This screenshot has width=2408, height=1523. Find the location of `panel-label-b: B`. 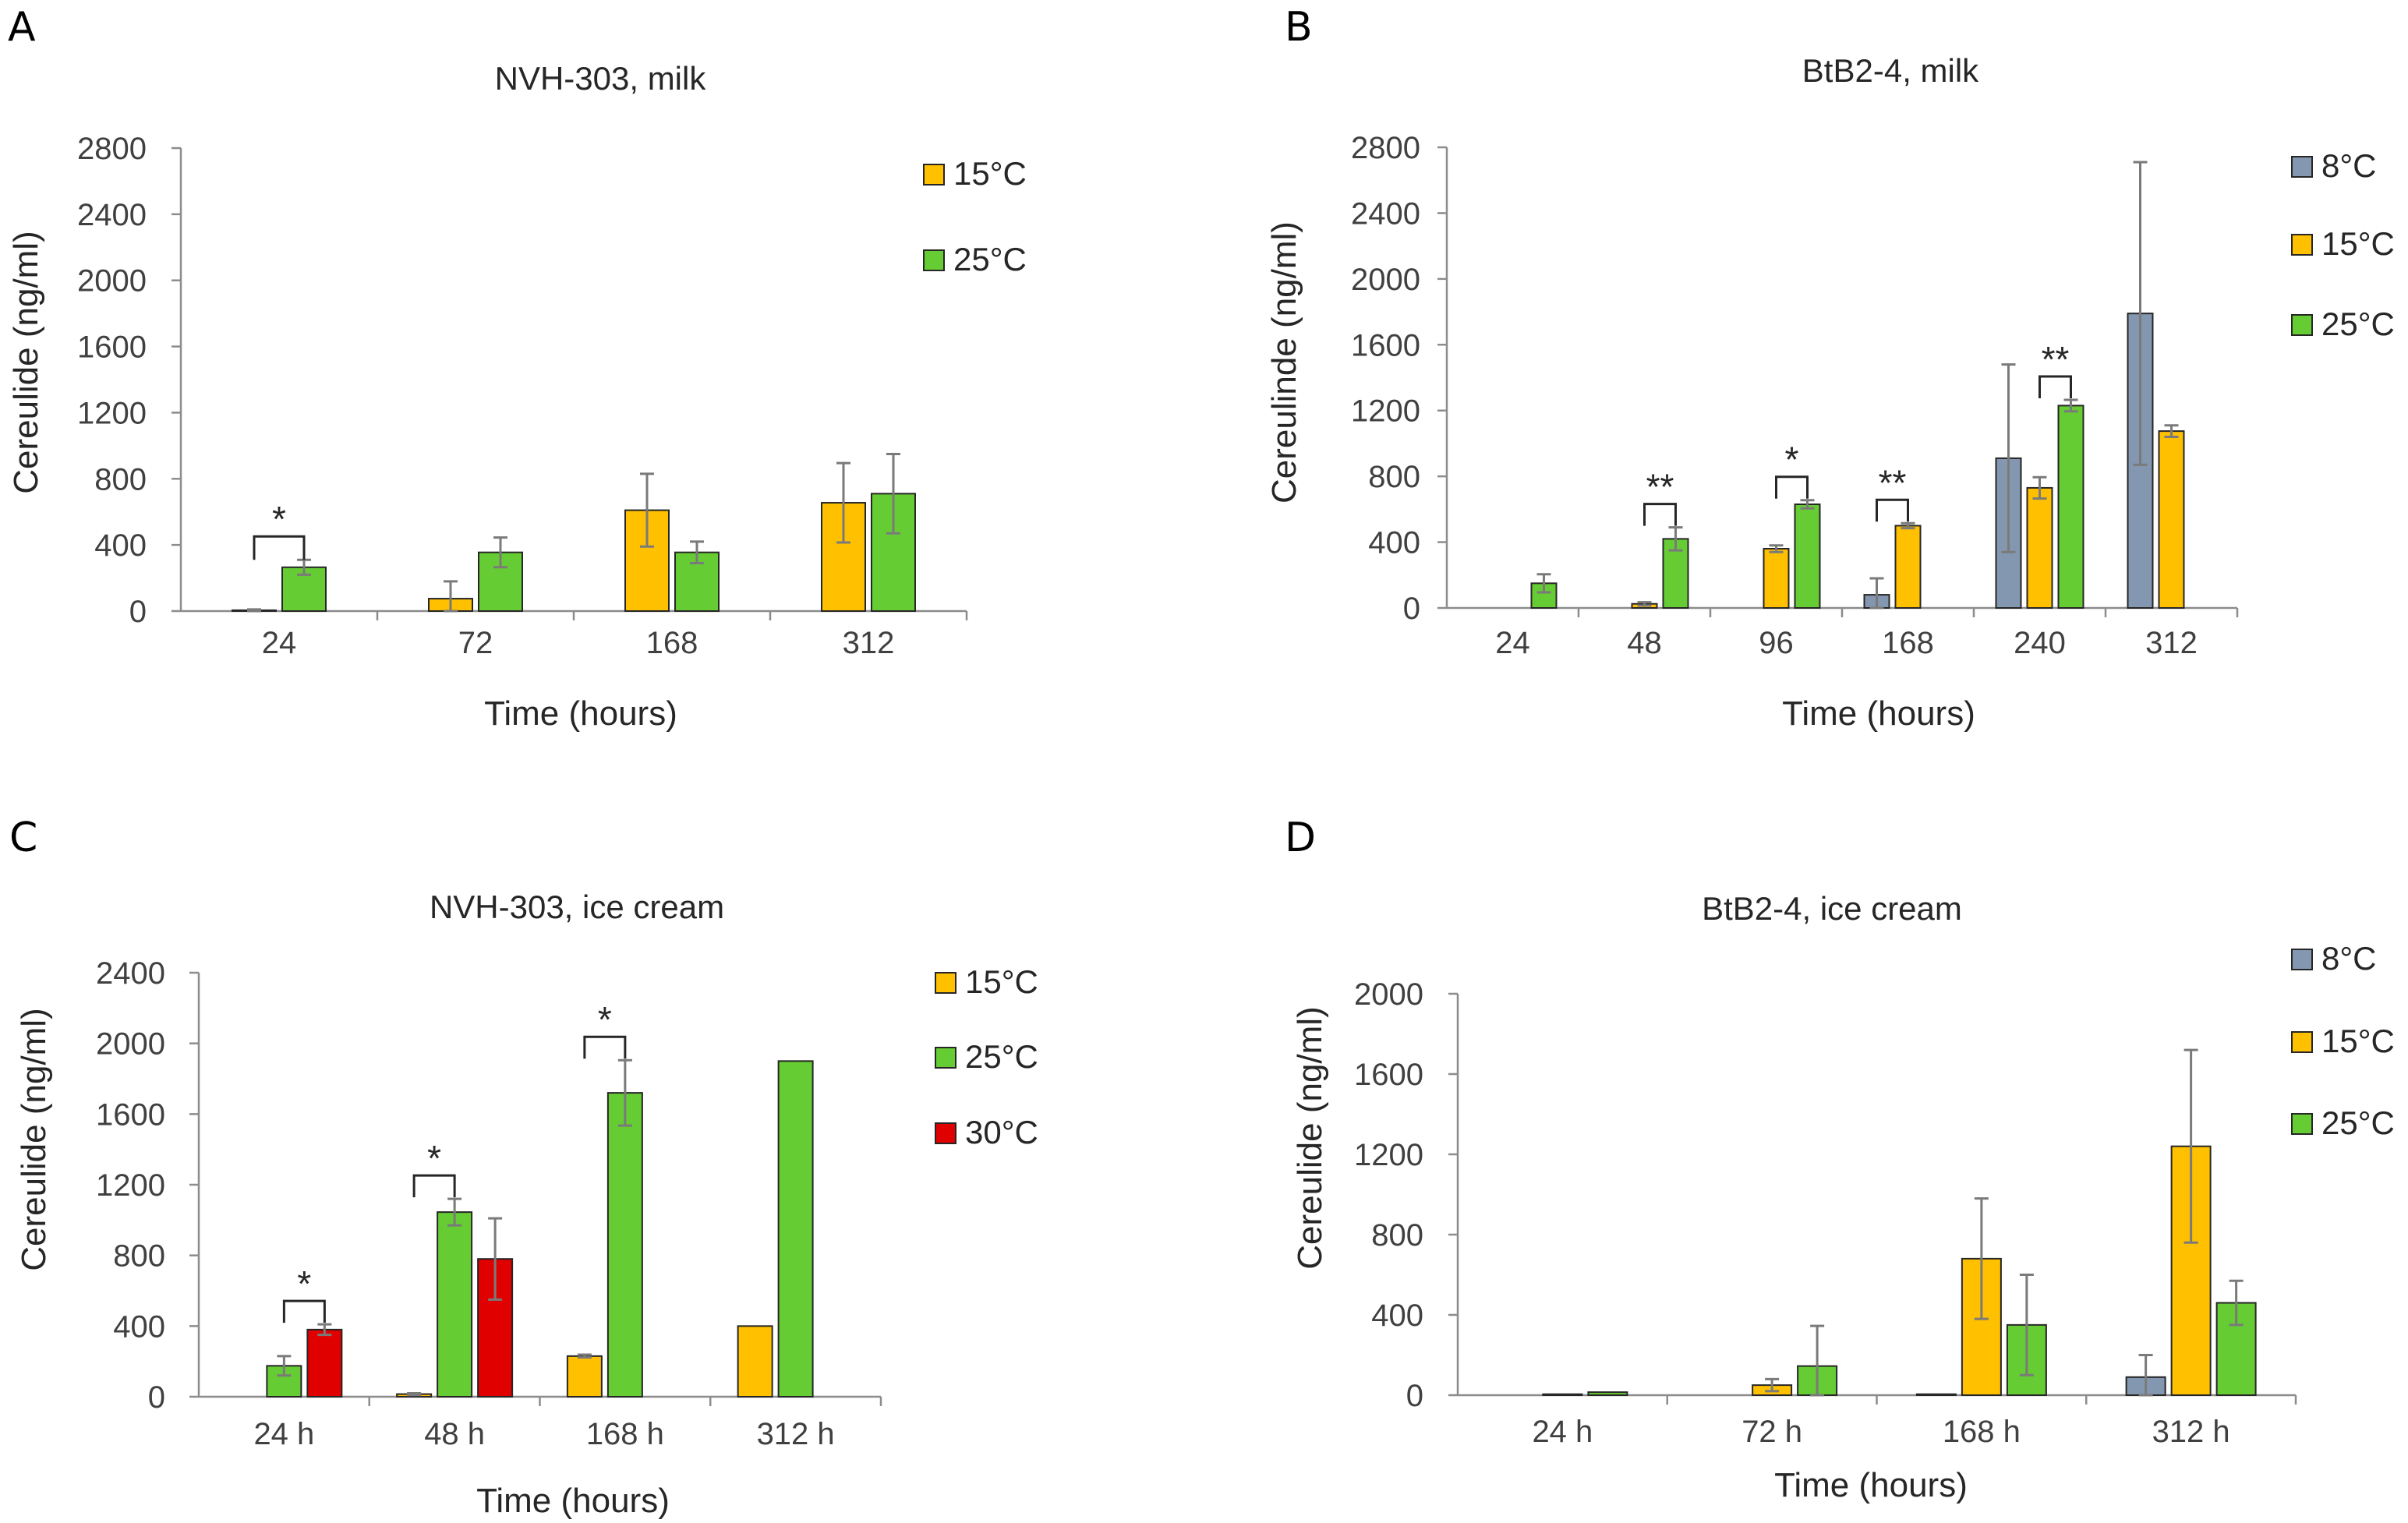

panel-label-b: B is located at coordinates (1299, 28).